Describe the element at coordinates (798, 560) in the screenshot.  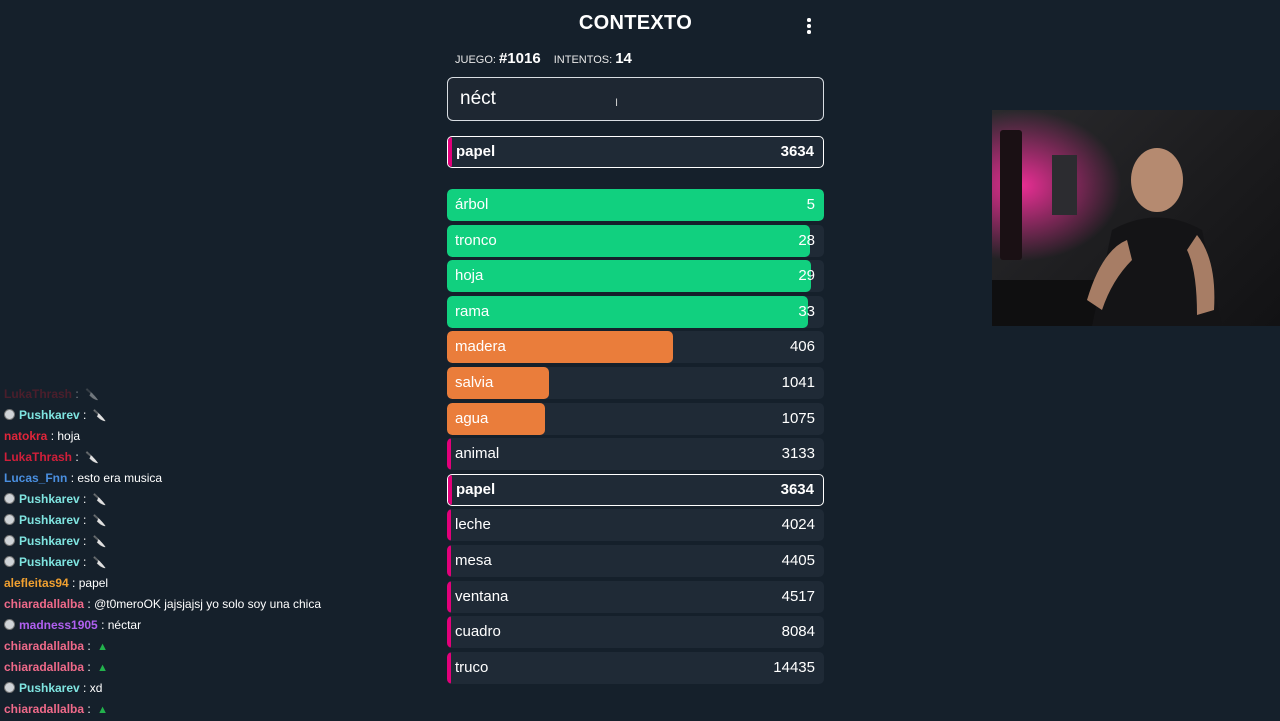
I see `guess-rank: 4405` at that location.